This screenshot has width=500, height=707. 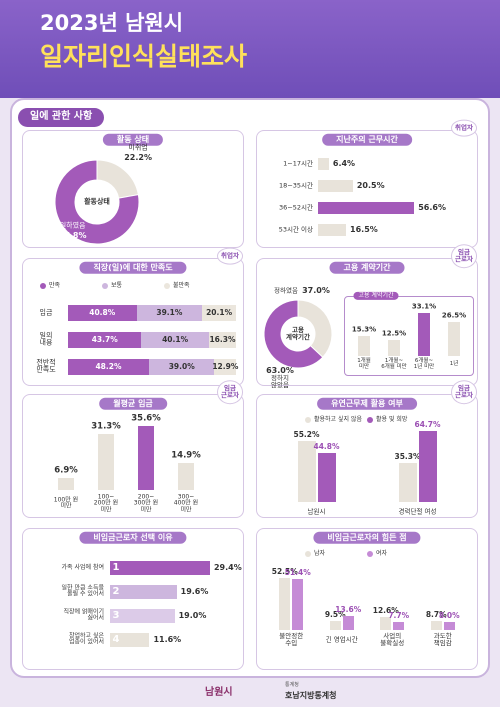 What do you see at coordinates (72, 225) in the screenshot?
I see `slice-category: 일하였음` at bounding box center [72, 225].